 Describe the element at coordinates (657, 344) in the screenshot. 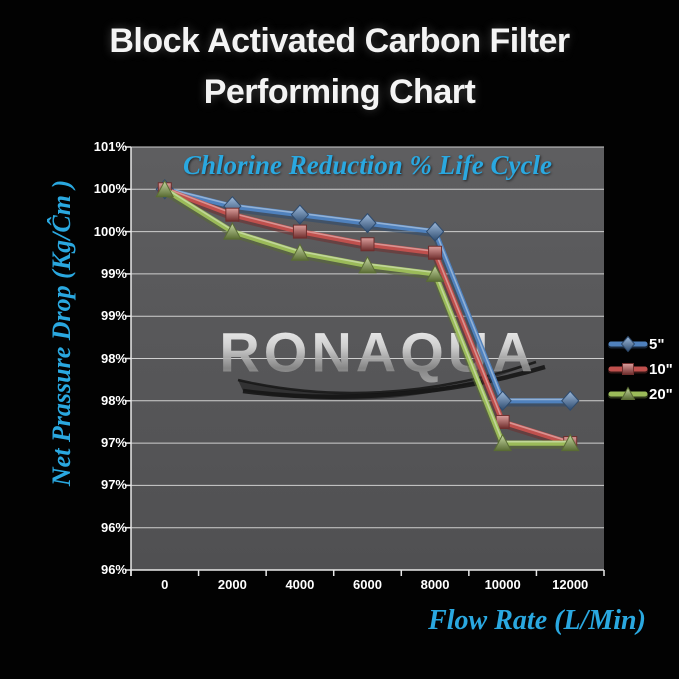

I see `legend-label: 5"` at that location.